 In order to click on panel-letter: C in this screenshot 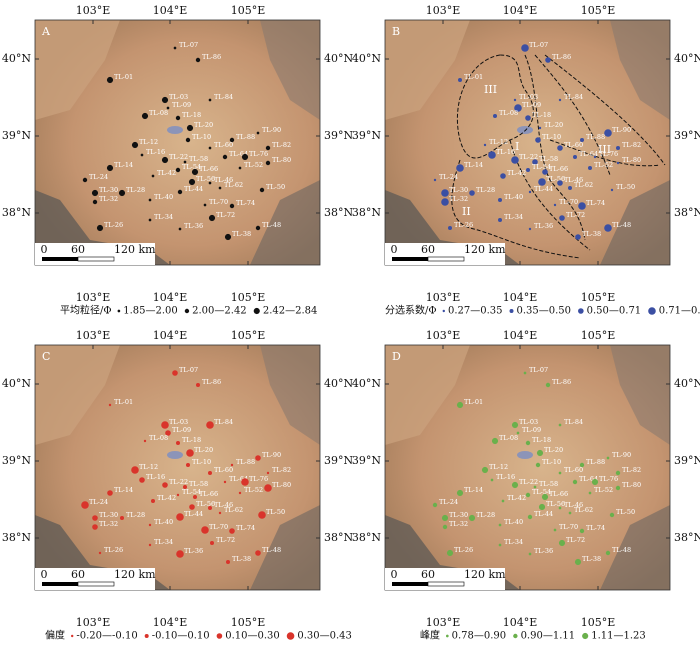, I will do `click(46, 356)`.